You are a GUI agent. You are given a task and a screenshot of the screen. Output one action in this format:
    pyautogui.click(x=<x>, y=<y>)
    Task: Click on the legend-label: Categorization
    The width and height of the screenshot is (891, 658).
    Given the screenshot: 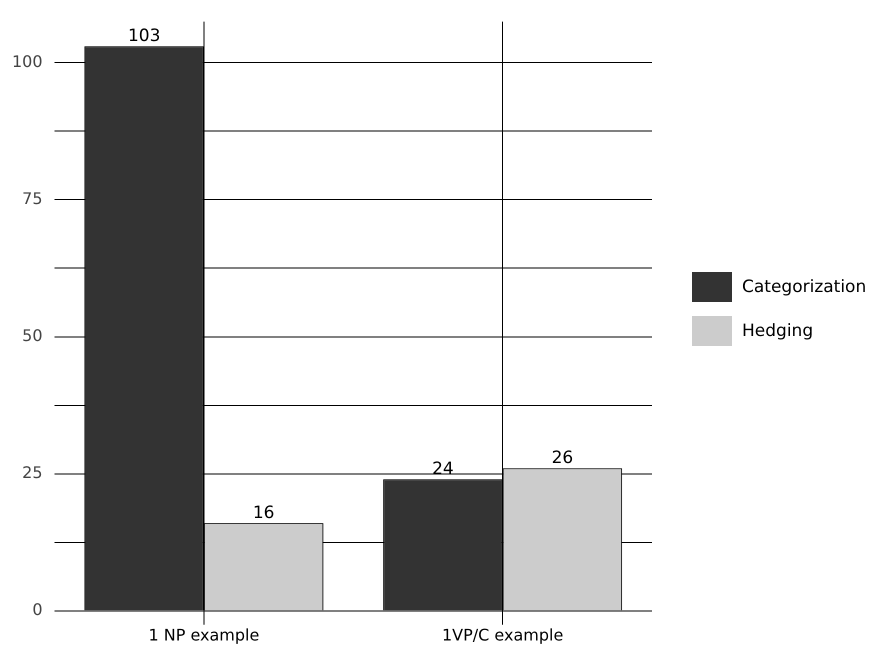 What is the action you would take?
    pyautogui.click(x=804, y=287)
    